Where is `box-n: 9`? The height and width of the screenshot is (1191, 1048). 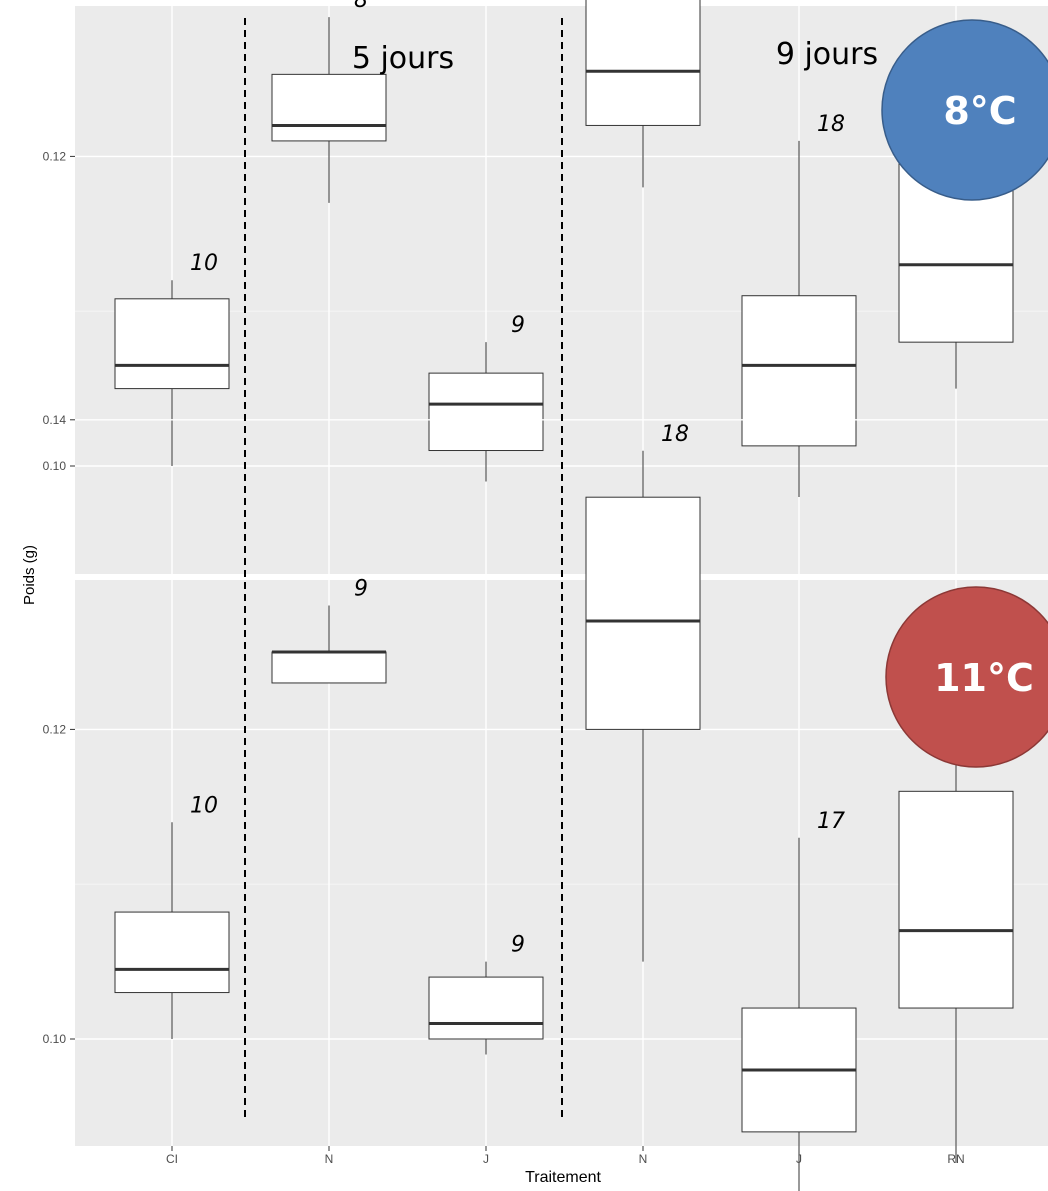
box-n: 9 is located at coordinates (329, 630).